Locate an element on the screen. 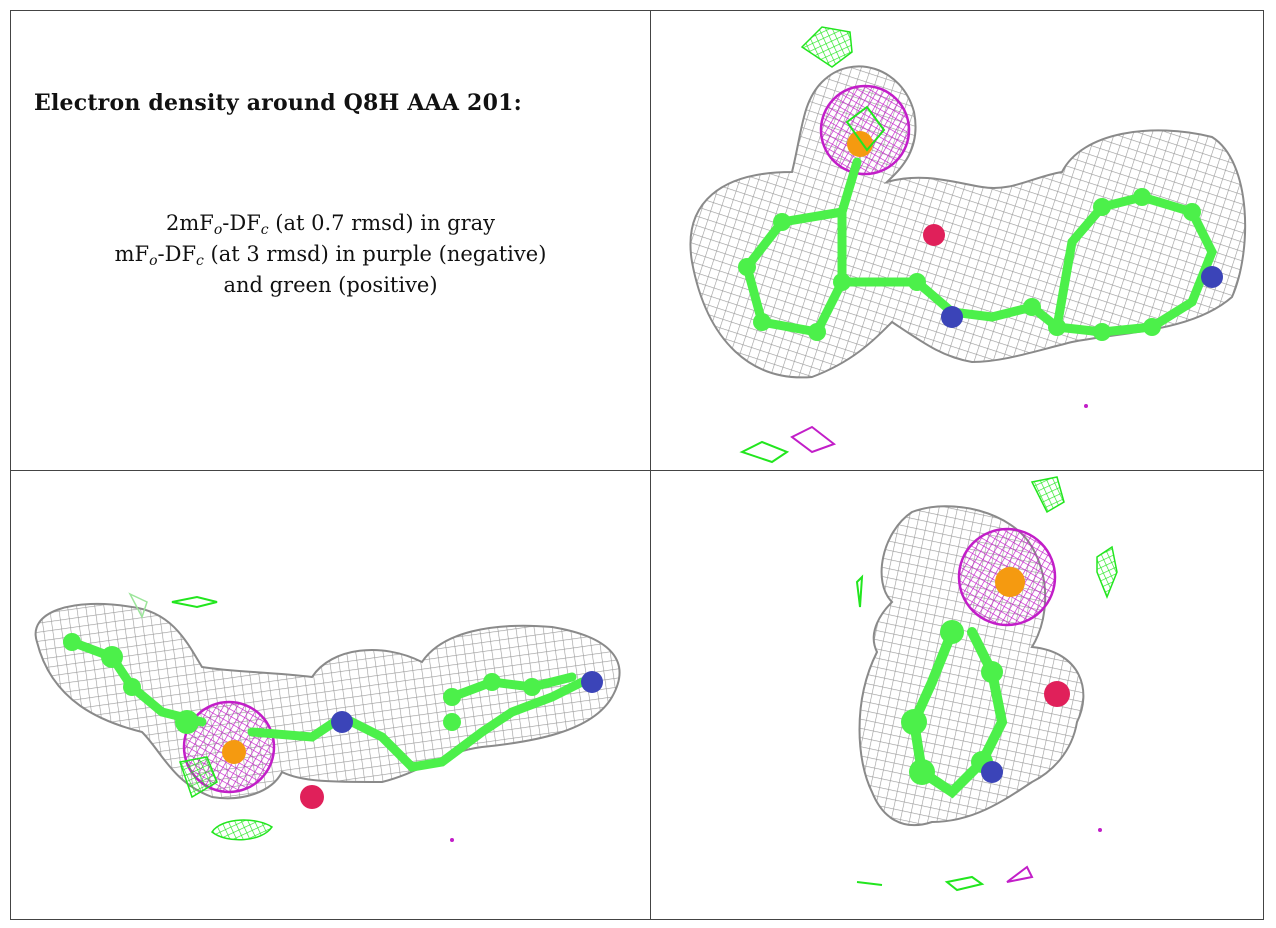 The image size is (1276, 928). negative-density-sphere is located at coordinates (865, 130).